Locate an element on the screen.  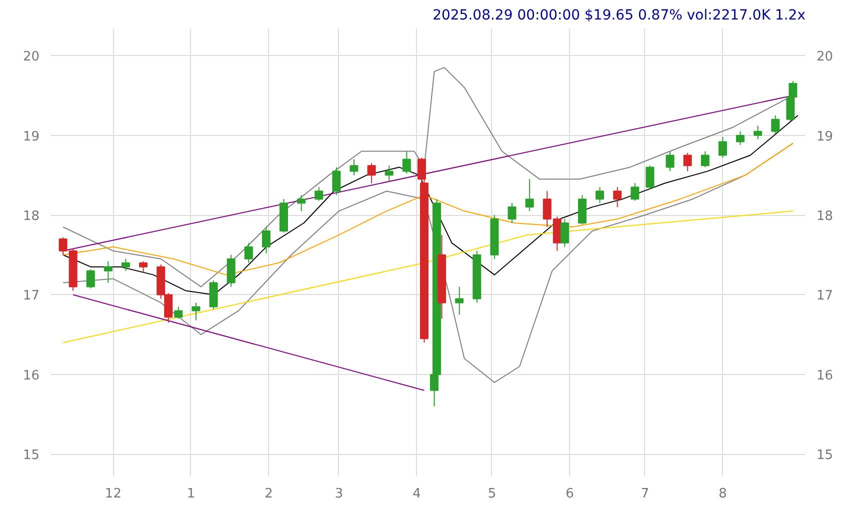
y2-tick-label: 17 is located at coordinates (825, 296).